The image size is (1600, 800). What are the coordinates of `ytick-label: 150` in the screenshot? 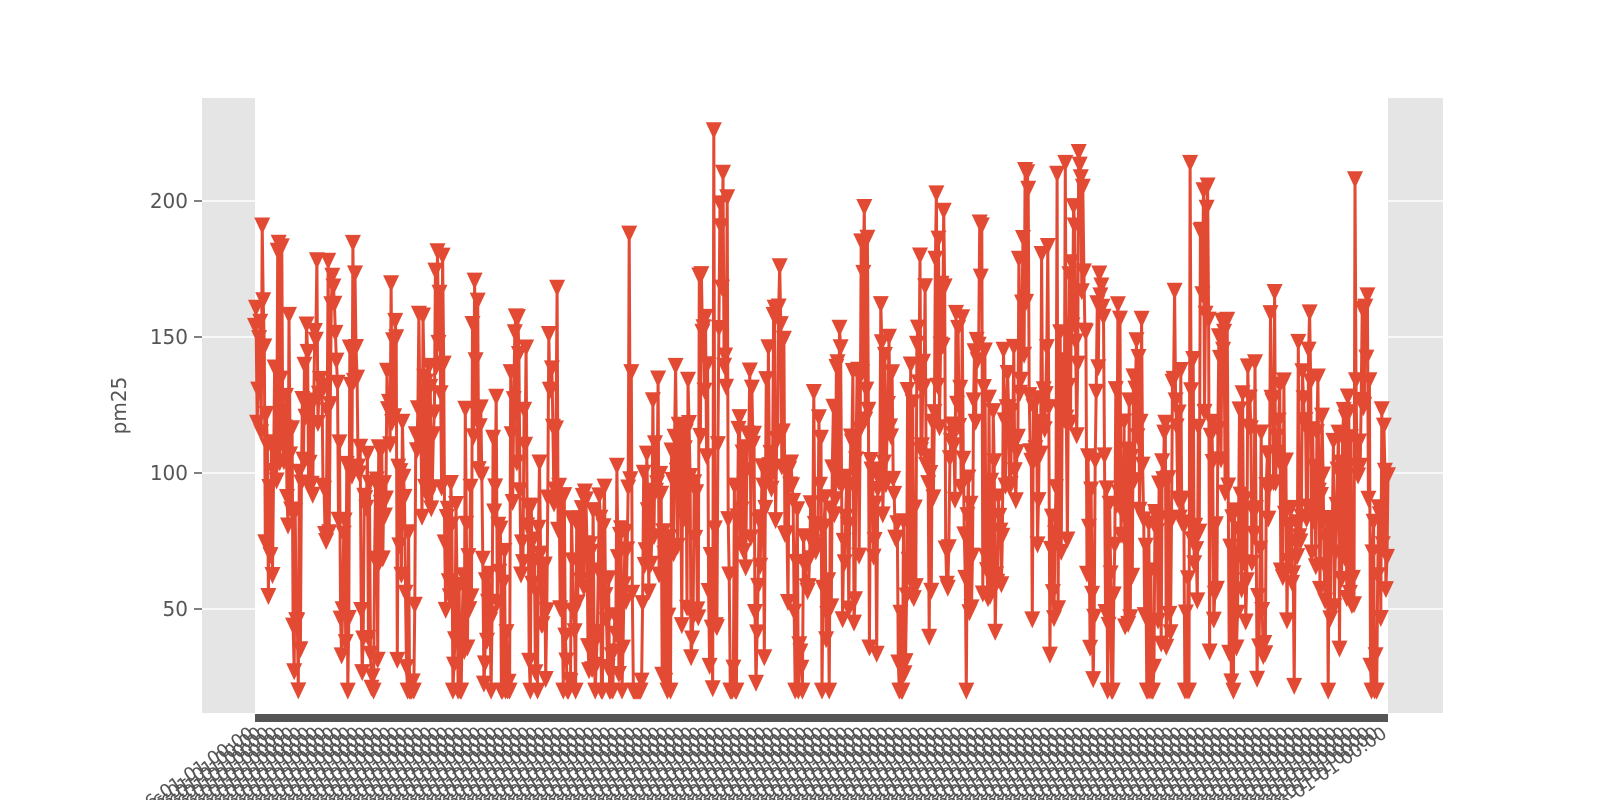 It's located at (169, 337).